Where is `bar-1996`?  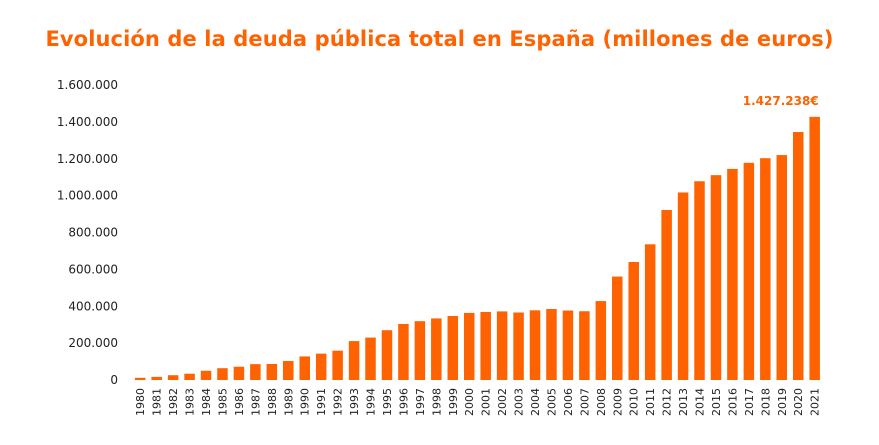 bar-1996 is located at coordinates (403, 351).